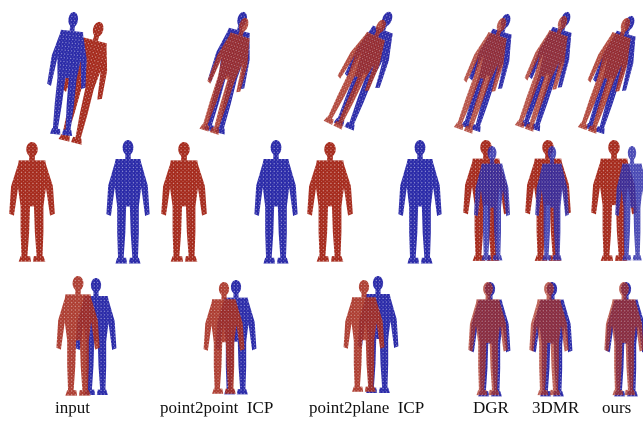  I want to click on row-3-point2plane-icp, so click(371, 334).